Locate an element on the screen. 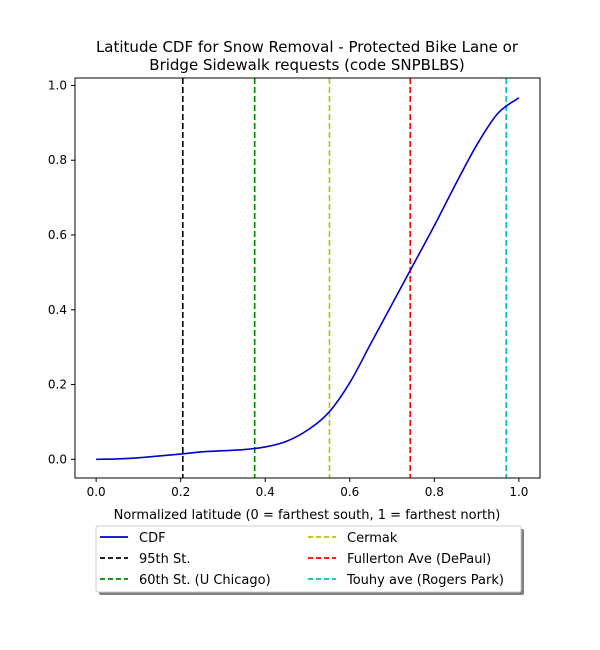  x-axis: 0.0 0.2 0.4 0.6 0.8 1.0 is located at coordinates (307, 488).